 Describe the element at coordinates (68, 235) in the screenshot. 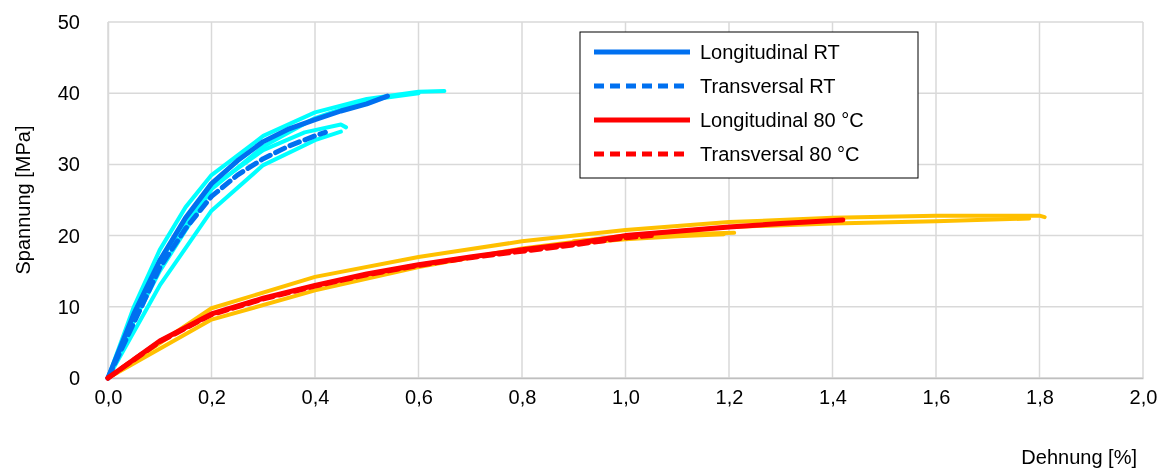

I see `y-tick-label: 20` at that location.